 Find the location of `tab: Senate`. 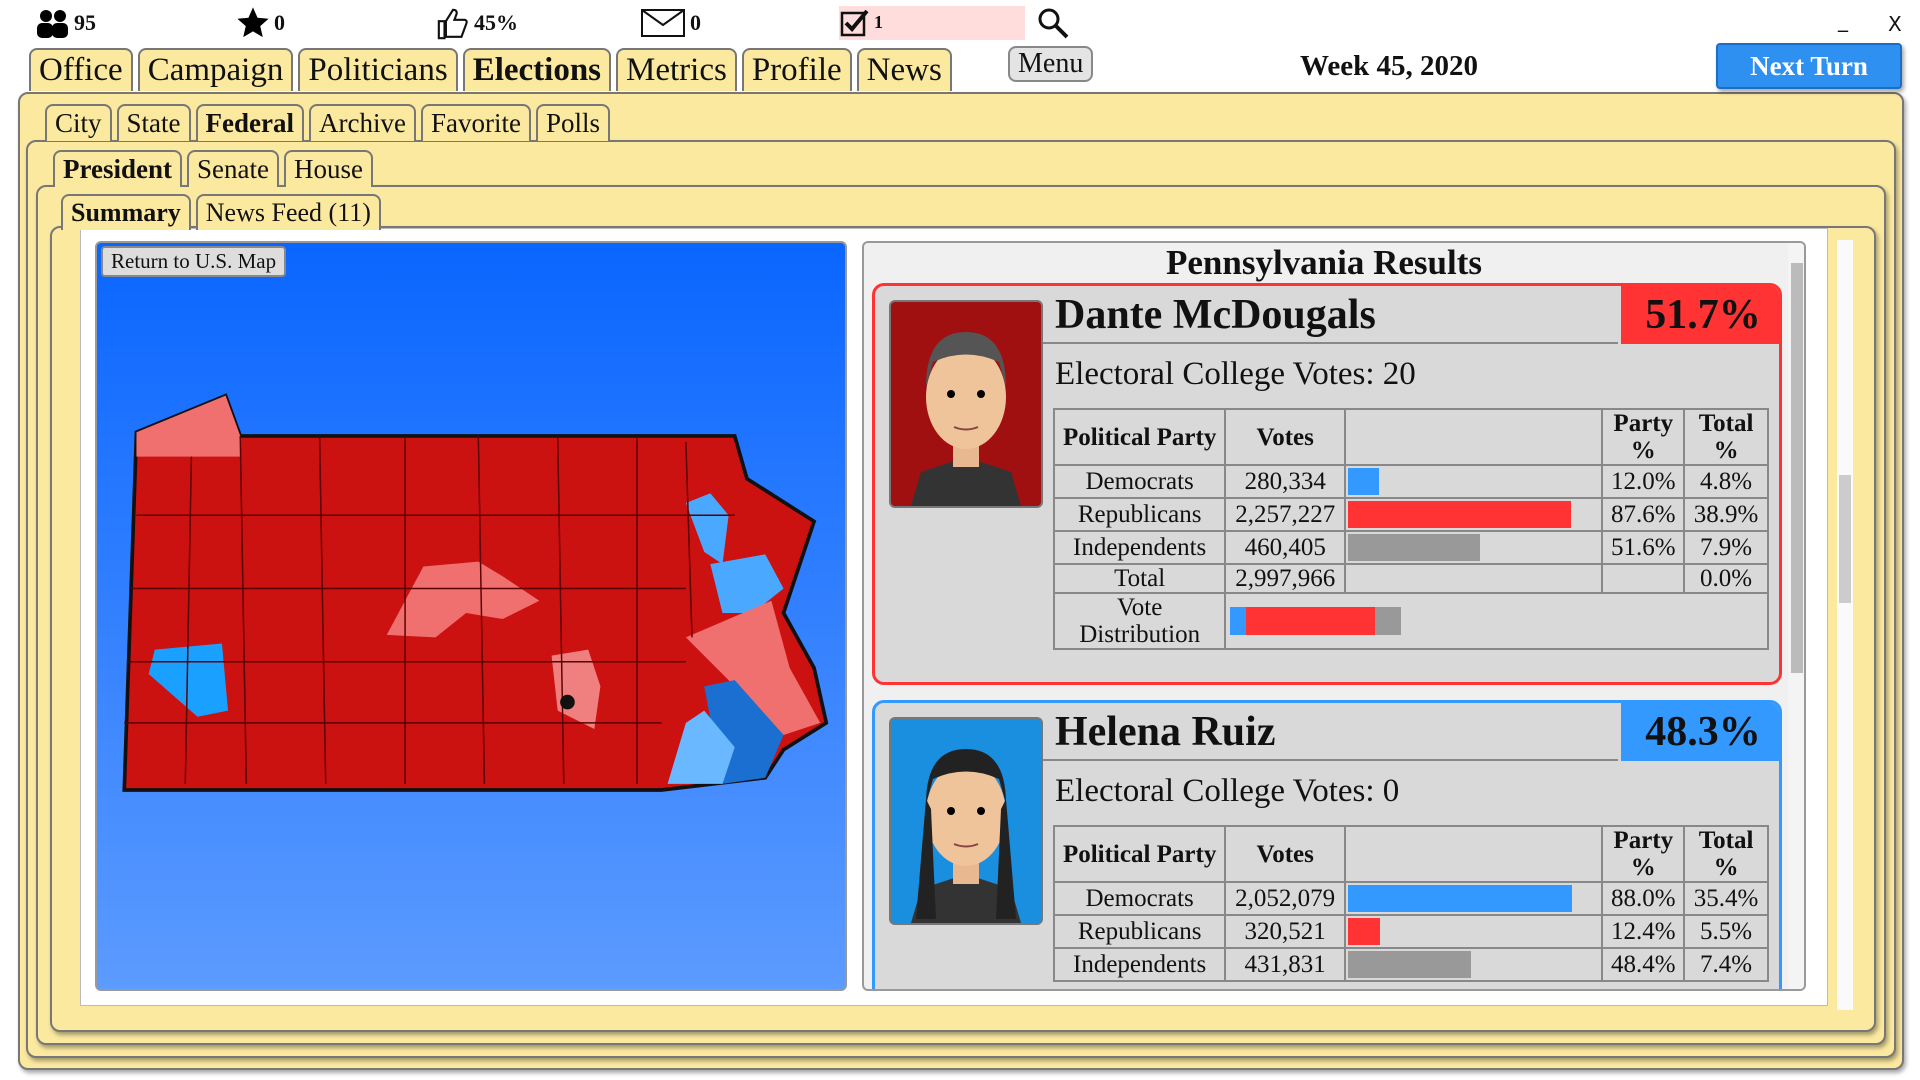

tab: Senate is located at coordinates (233, 168).